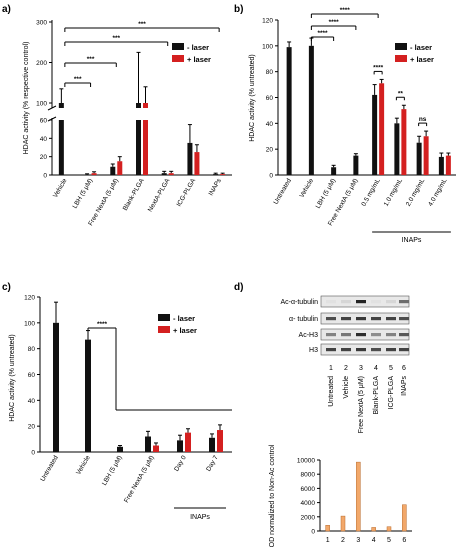 This screenshot has width=458, height=550. Describe the element at coordinates (44, 121) in the screenshot. I see `a-y-tick-label: 60` at that location.